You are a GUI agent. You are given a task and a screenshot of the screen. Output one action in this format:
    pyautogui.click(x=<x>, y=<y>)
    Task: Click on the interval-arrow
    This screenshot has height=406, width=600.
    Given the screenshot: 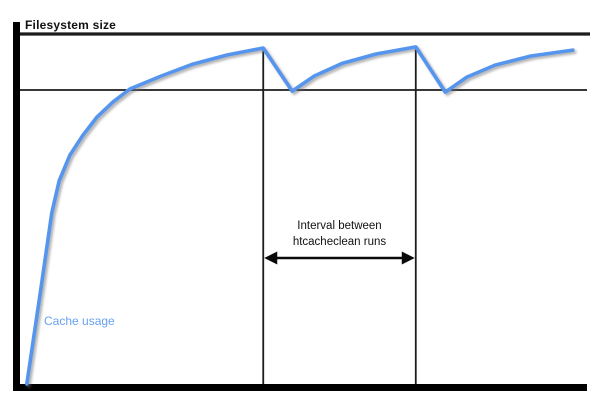 What is the action you would take?
    pyautogui.click(x=339, y=258)
    